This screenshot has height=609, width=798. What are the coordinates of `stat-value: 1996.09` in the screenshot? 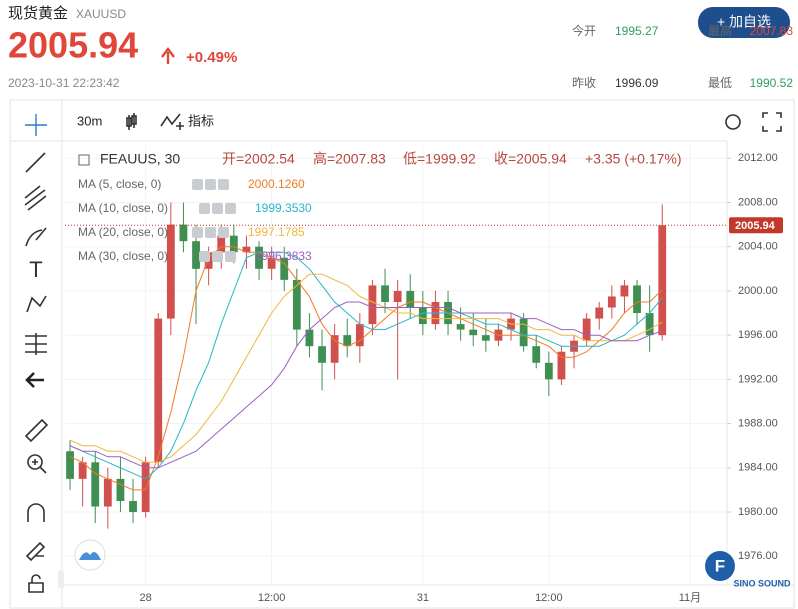 It's located at (637, 83).